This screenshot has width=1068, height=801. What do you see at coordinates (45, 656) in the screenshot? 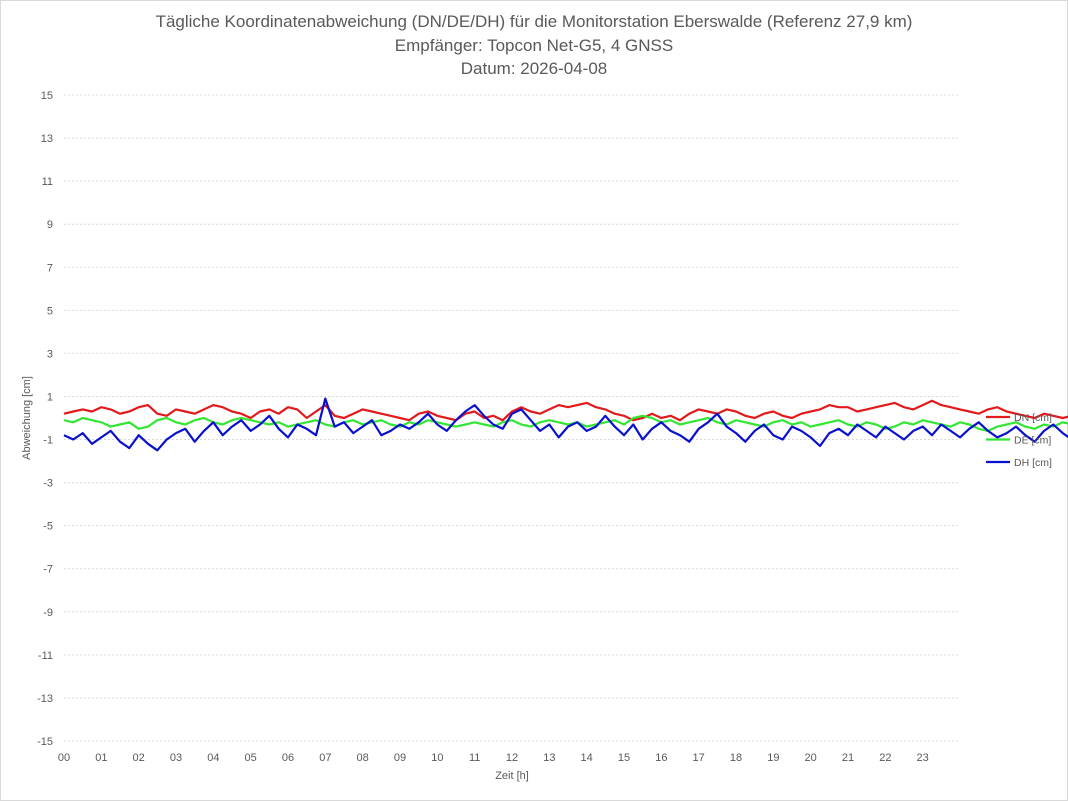
I see `y-tick-label: -11` at bounding box center [45, 656].